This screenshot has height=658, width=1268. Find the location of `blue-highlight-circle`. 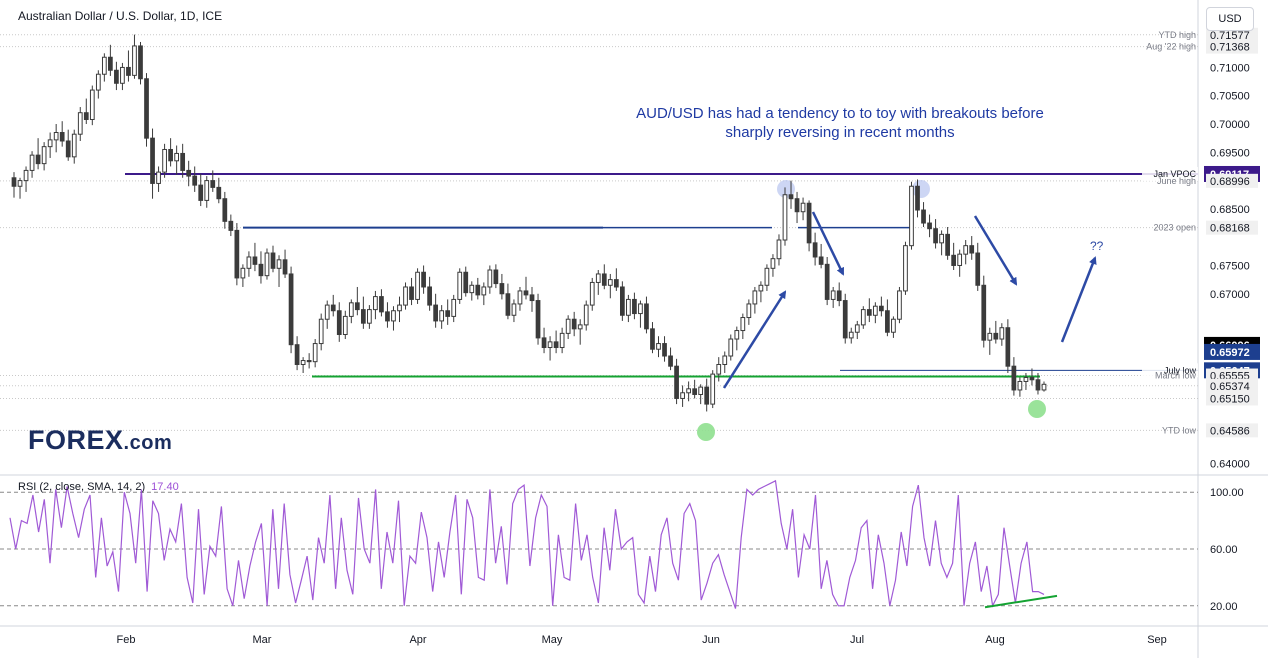

blue-highlight-circle is located at coordinates (786, 189).